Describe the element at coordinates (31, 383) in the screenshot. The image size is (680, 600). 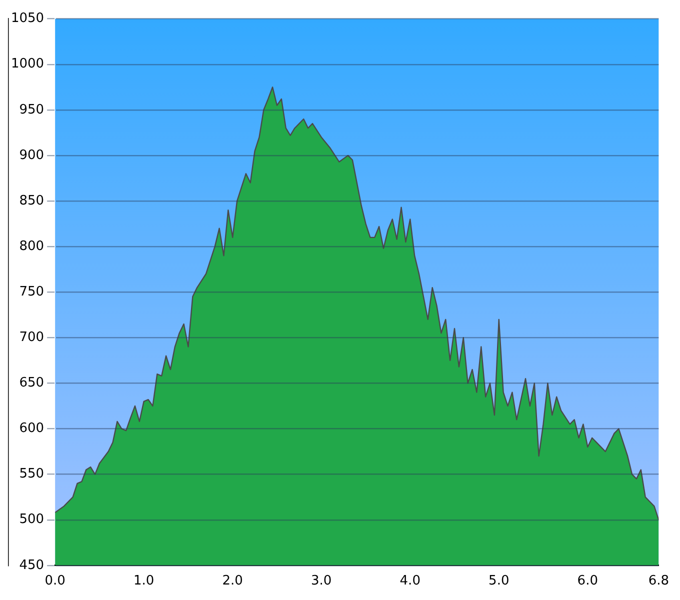
I see `y-tick-label: 650` at that location.